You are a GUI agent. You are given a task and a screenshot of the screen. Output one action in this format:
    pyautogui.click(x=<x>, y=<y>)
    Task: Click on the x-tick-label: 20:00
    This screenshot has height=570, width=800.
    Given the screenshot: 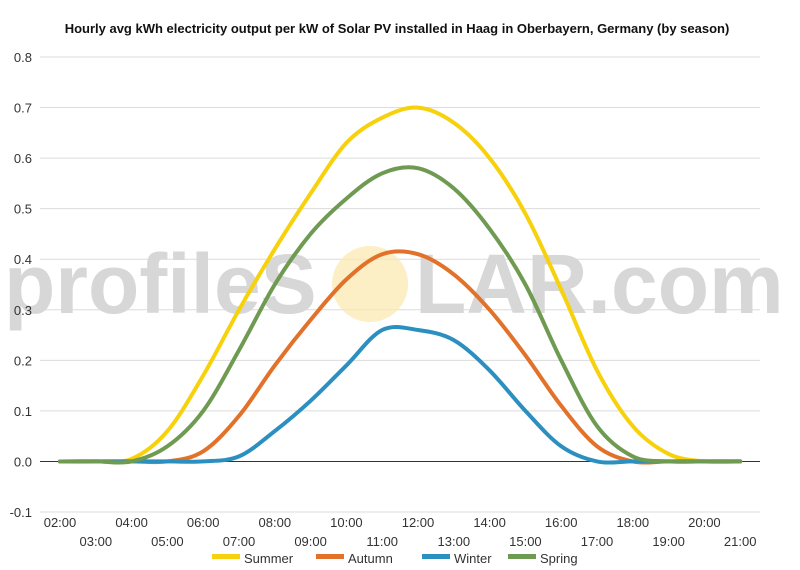 What is the action you would take?
    pyautogui.click(x=704, y=522)
    